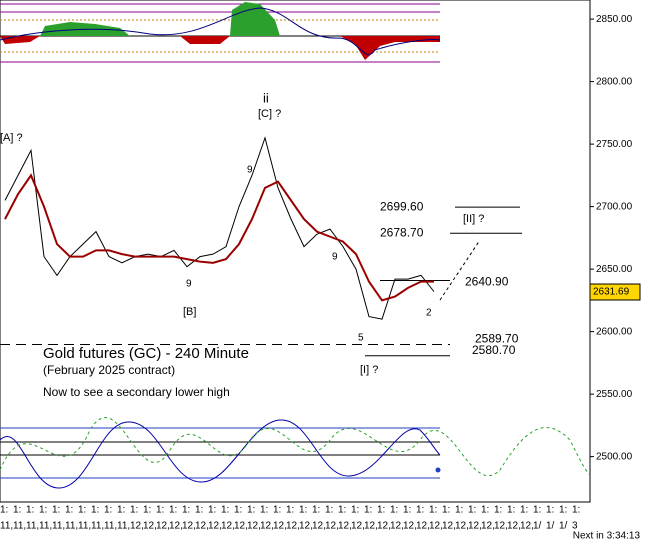 Image resolution: width=646 pixels, height=542 pixels. I want to click on wave-label: [A] ?, so click(11, 138).